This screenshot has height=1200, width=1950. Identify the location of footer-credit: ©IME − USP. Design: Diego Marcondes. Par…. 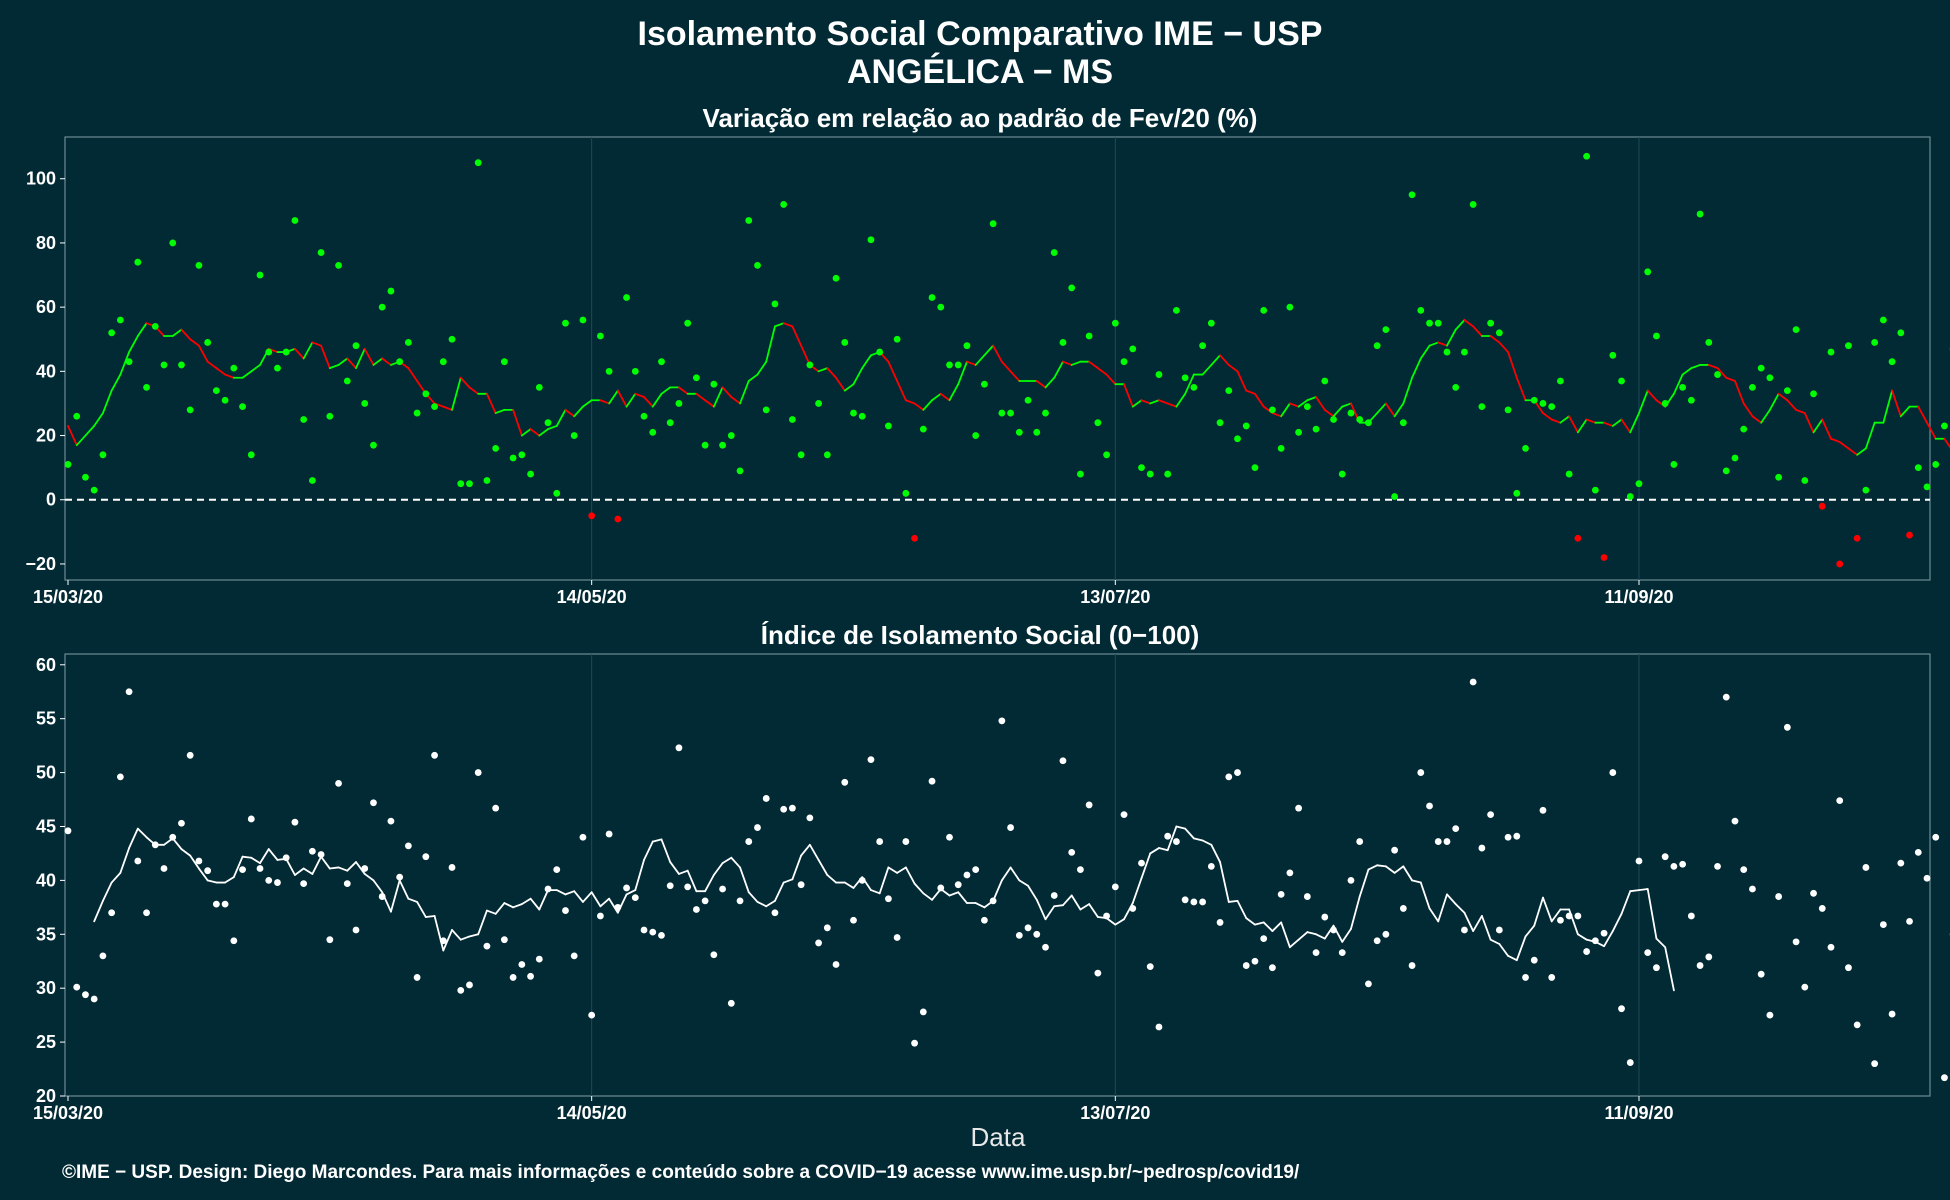
(681, 1172).